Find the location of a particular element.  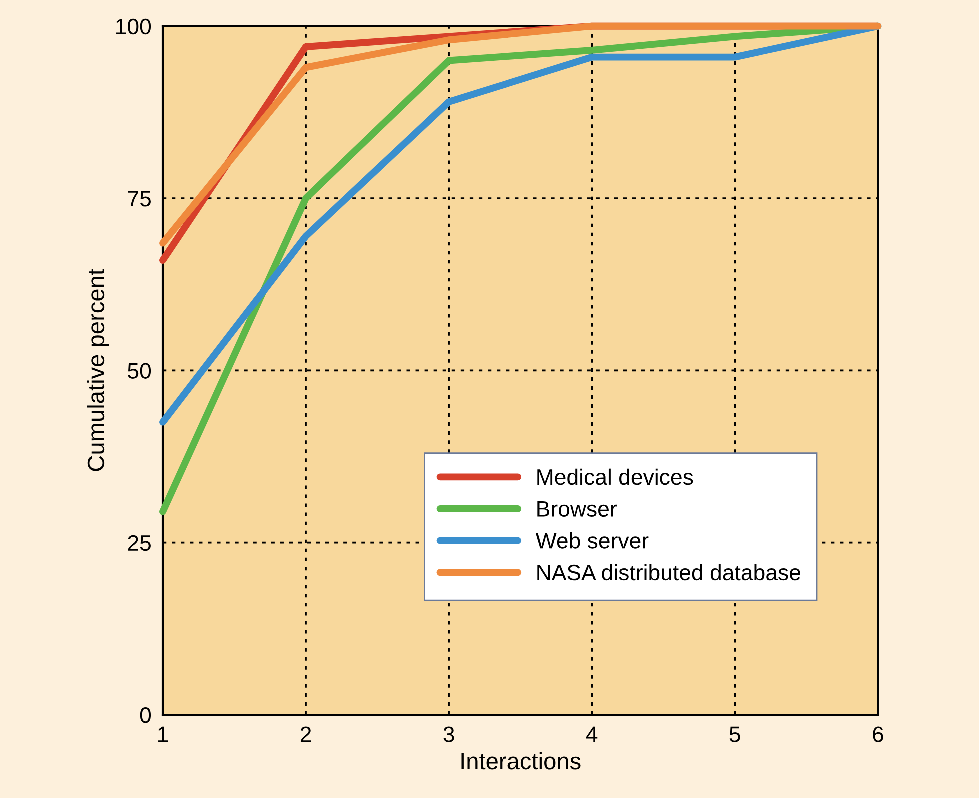

y-axis-title: Cumulative percent is located at coordinates (98, 370).